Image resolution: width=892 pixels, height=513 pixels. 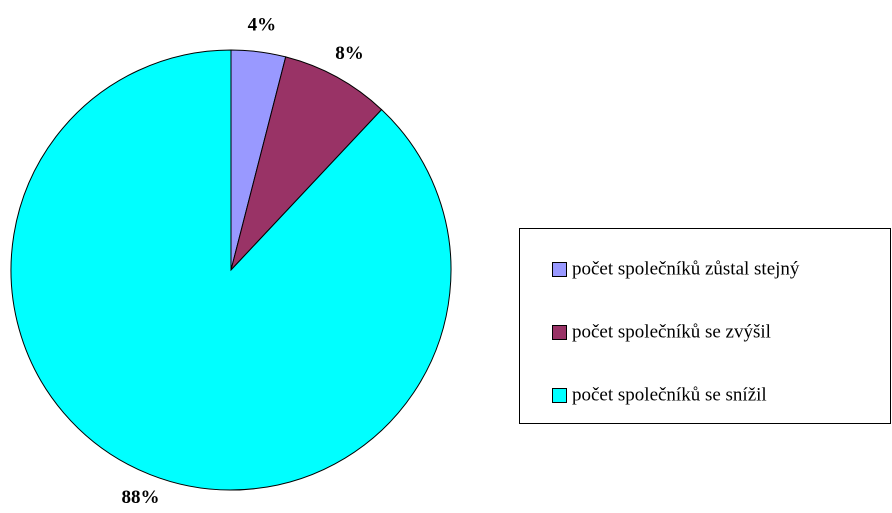 What do you see at coordinates (349, 53) in the screenshot?
I see `data-label: 8%` at bounding box center [349, 53].